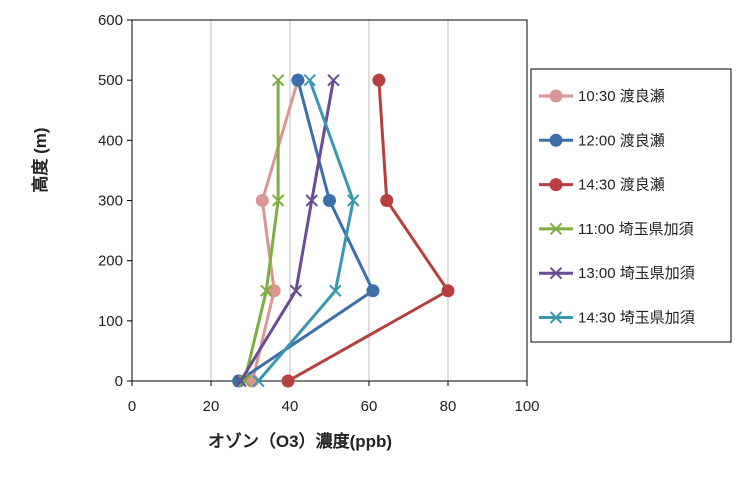 The image size is (740, 481). I want to click on y-tick-label-200: 200, so click(110, 261).